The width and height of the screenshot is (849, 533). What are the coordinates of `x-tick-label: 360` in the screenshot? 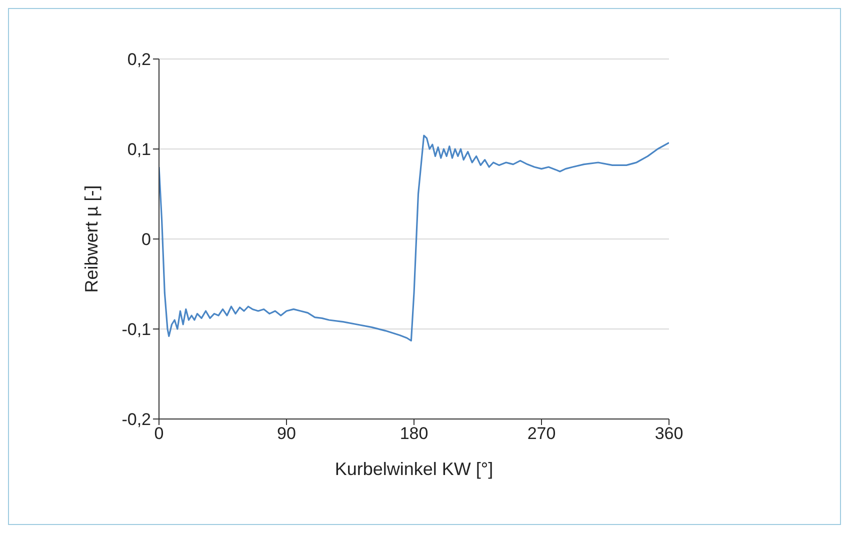 It's located at (669, 434).